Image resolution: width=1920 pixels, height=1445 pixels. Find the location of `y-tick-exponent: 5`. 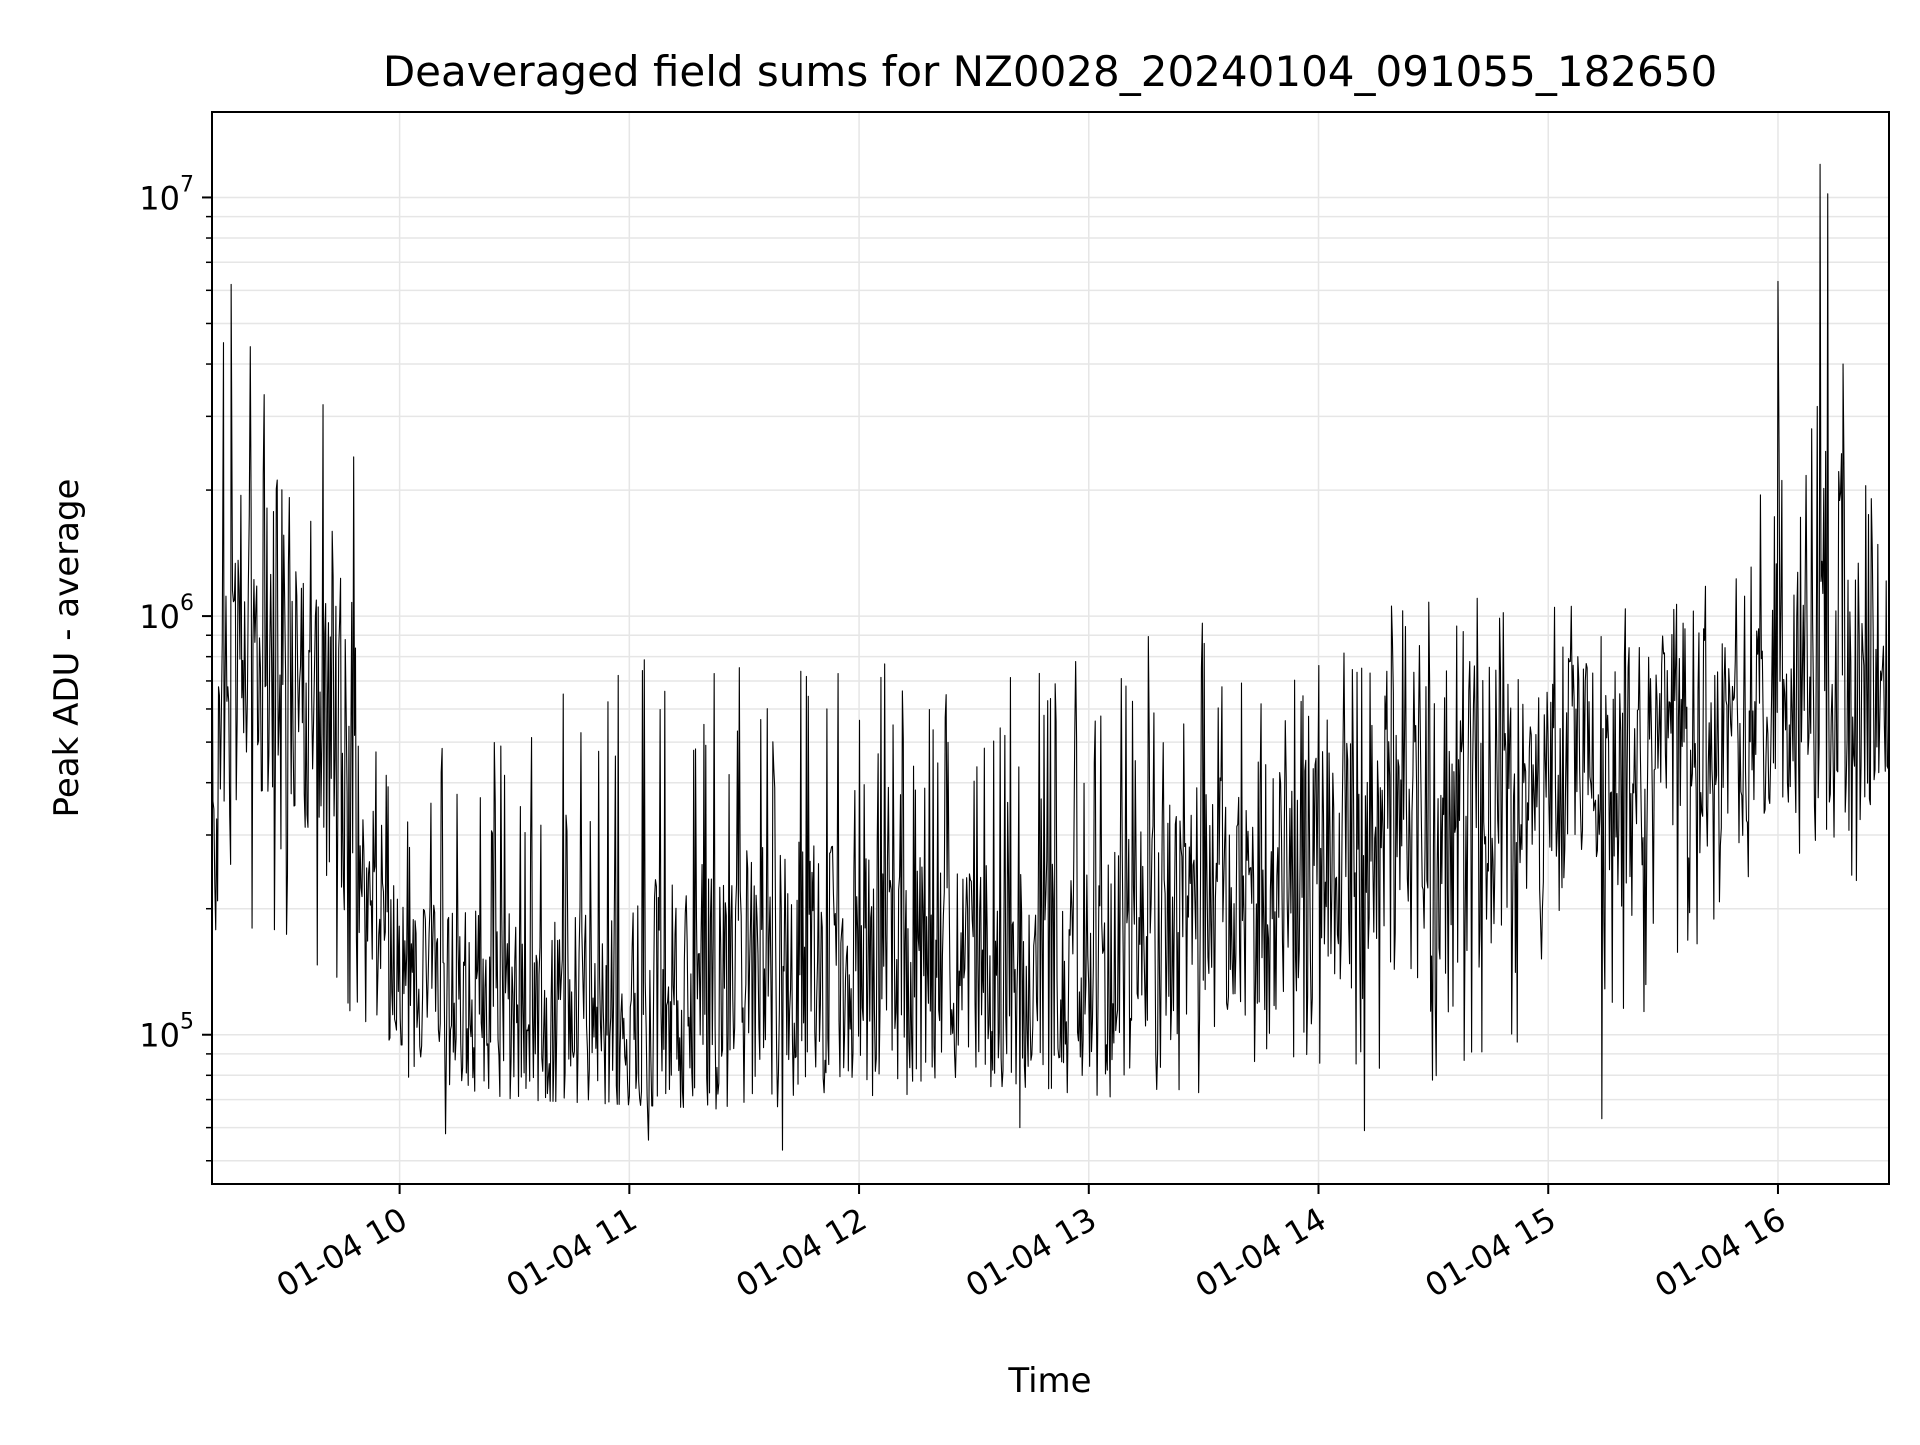

y-tick-exponent: 5 is located at coordinates (187, 1022).